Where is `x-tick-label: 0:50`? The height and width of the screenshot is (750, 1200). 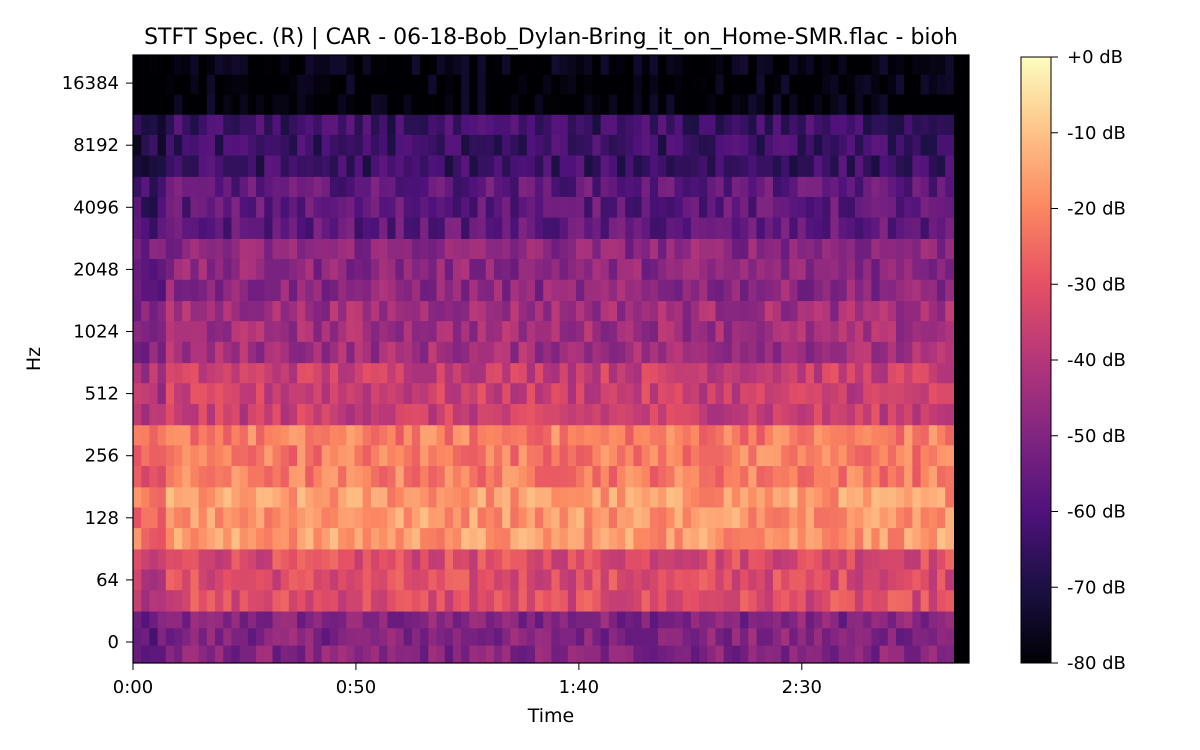 x-tick-label: 0:50 is located at coordinates (356, 687).